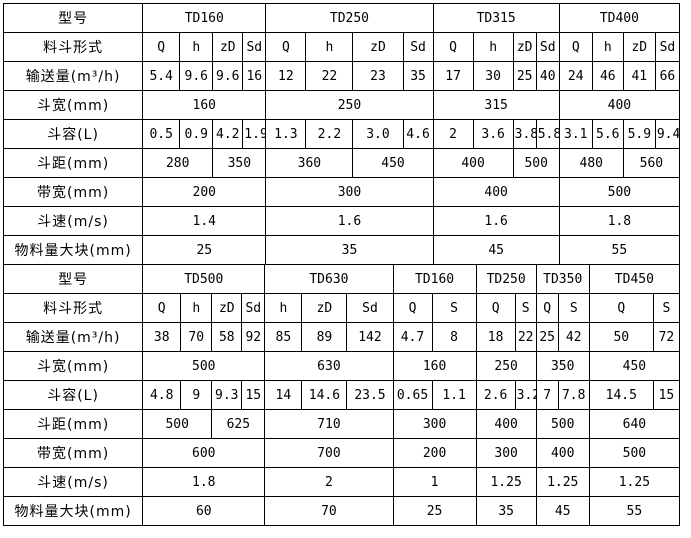 The image size is (691, 538). I want to click on cell: 55, so click(634, 511).